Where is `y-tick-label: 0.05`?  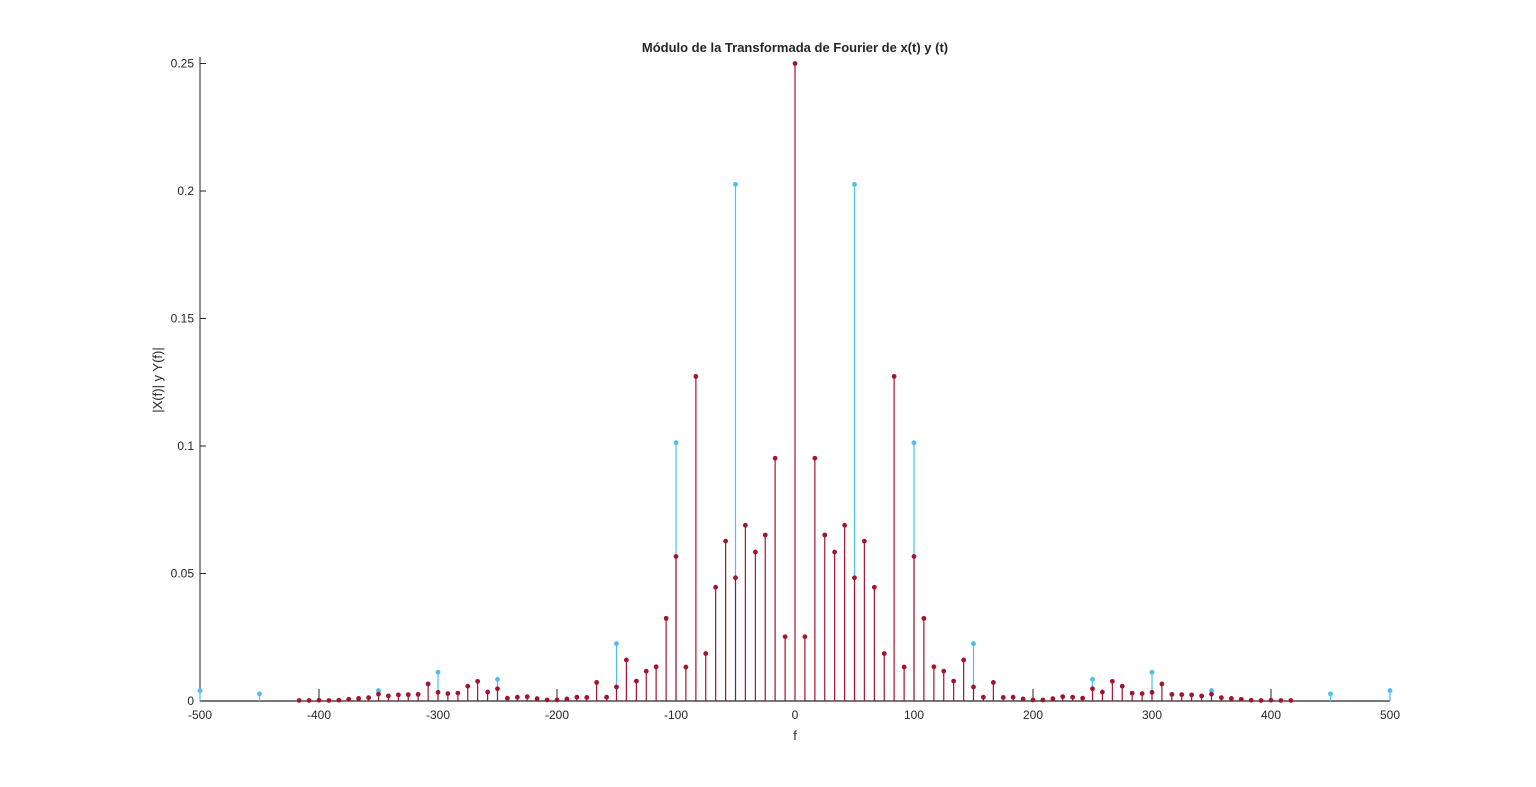 y-tick-label: 0.05 is located at coordinates (183, 574).